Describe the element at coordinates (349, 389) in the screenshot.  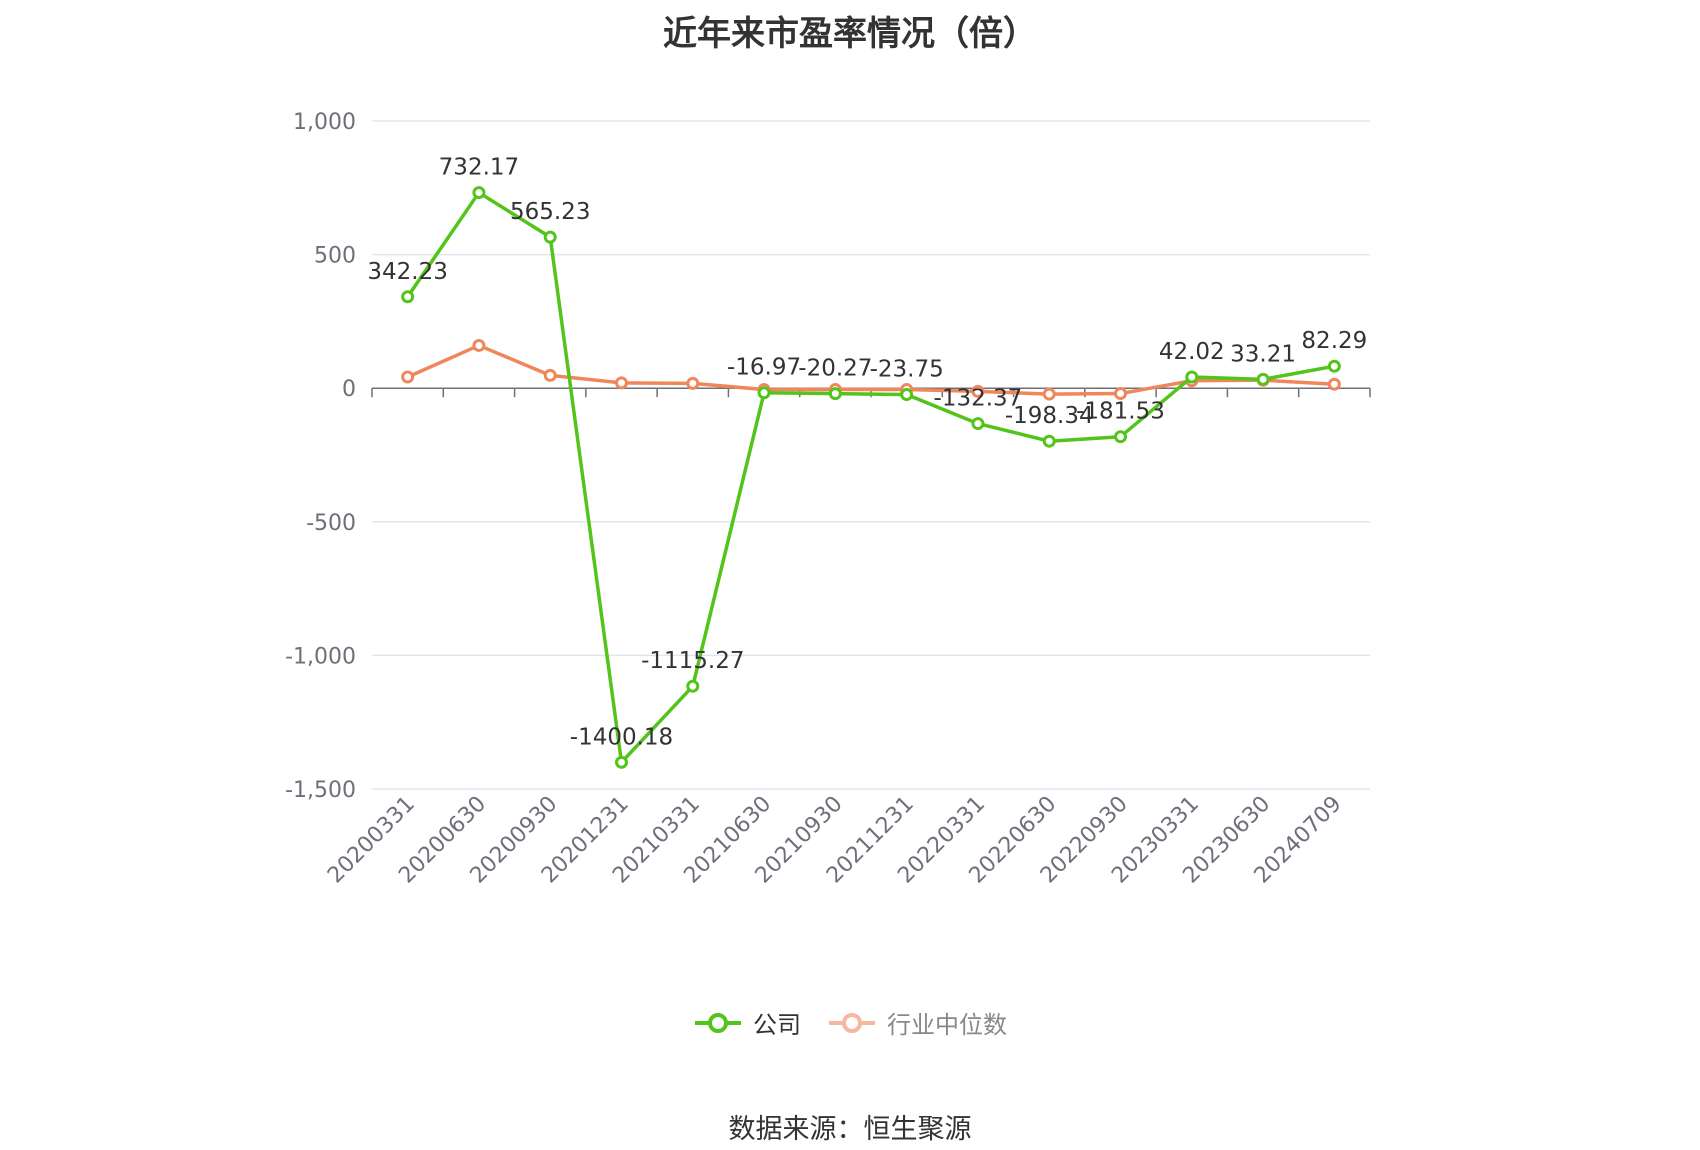
I see `y-tick-label: 0` at that location.